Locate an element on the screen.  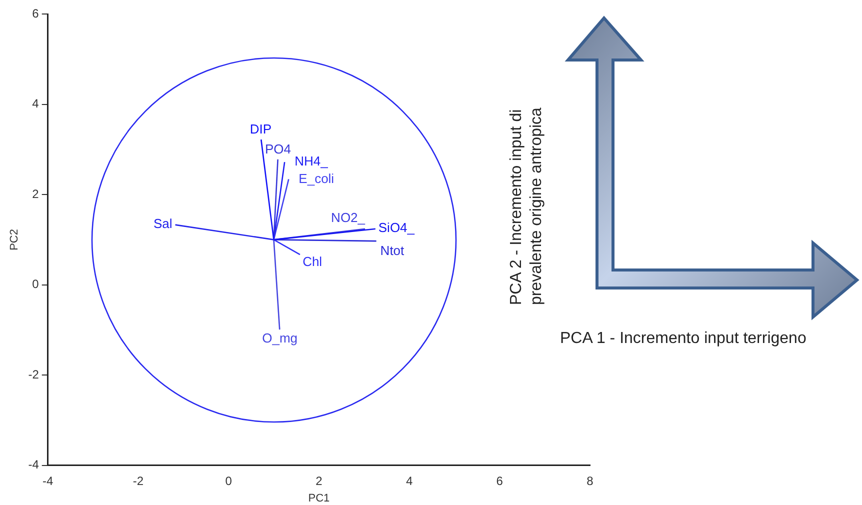
y-tick-label: -4 is located at coordinates (34, 465).